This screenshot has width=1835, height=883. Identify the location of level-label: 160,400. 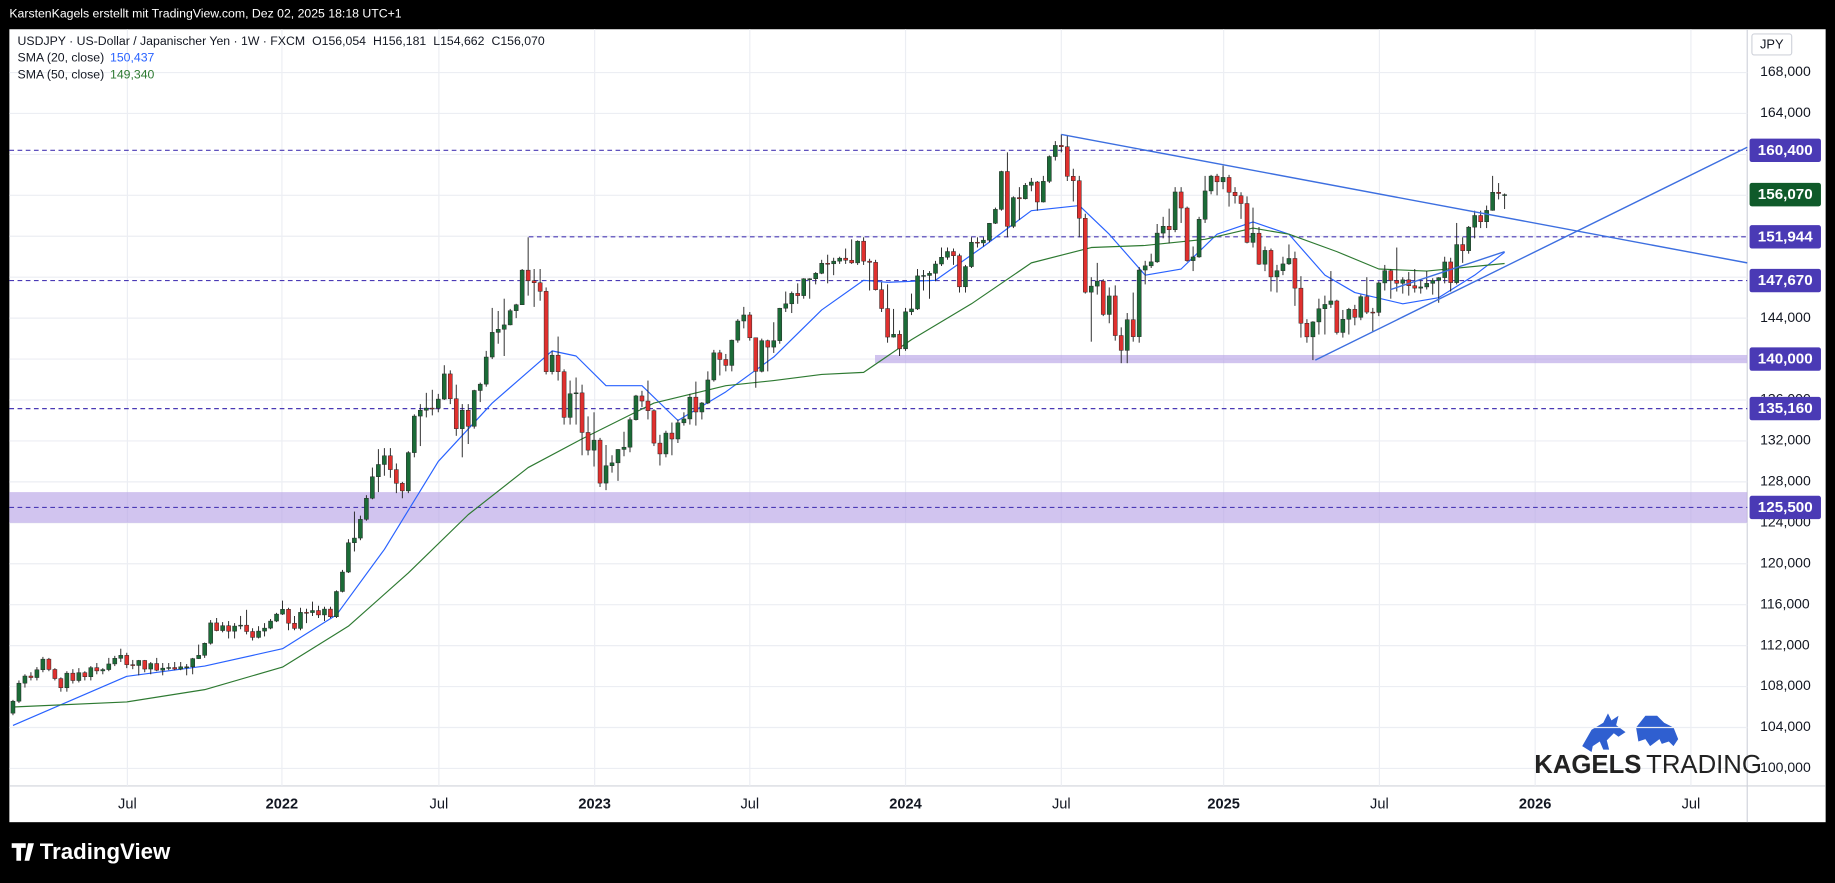
(1785, 150).